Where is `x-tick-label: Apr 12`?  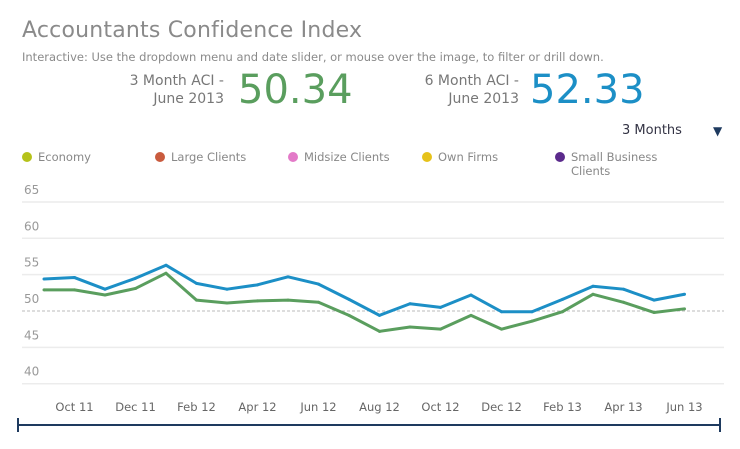 x-tick-label: Apr 12 is located at coordinates (257, 407).